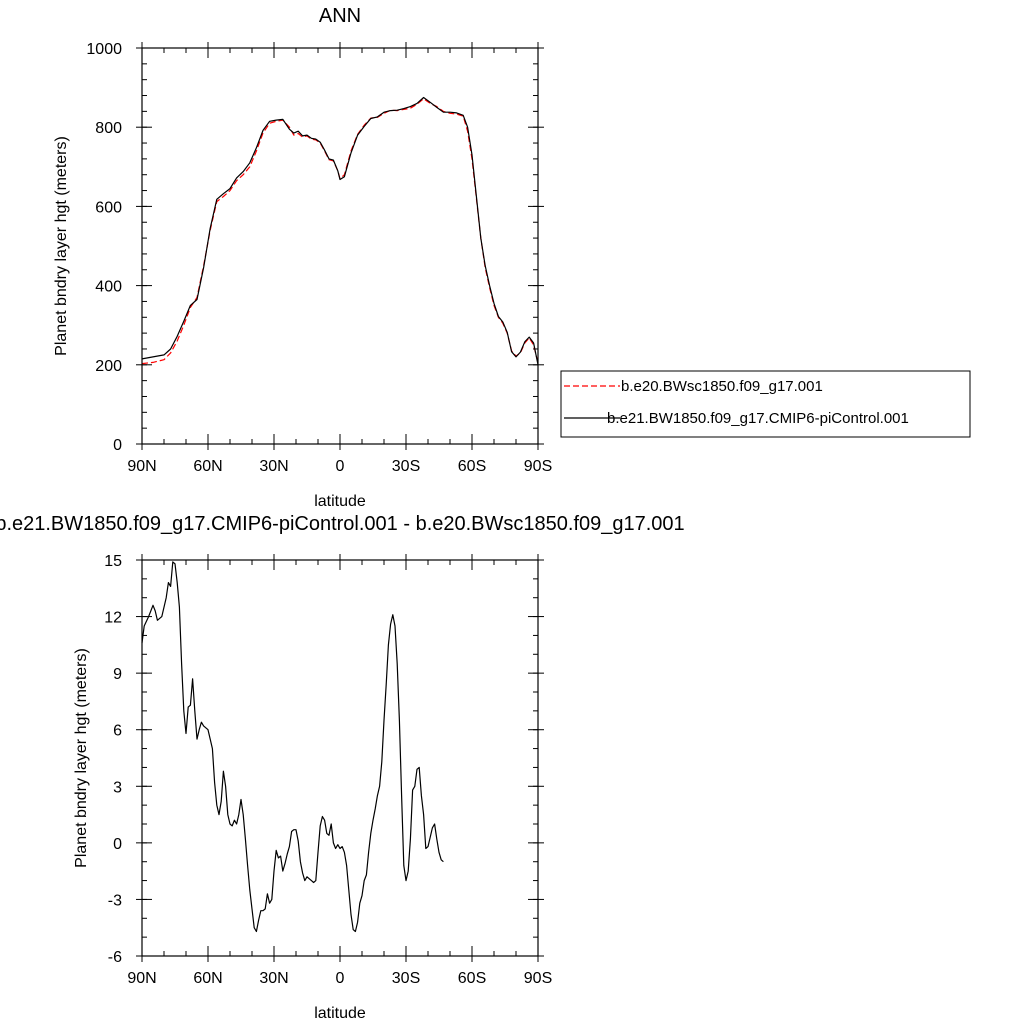 Image resolution: width=1024 pixels, height=1024 pixels. I want to click on bottom-series-lines, so click(292, 747).